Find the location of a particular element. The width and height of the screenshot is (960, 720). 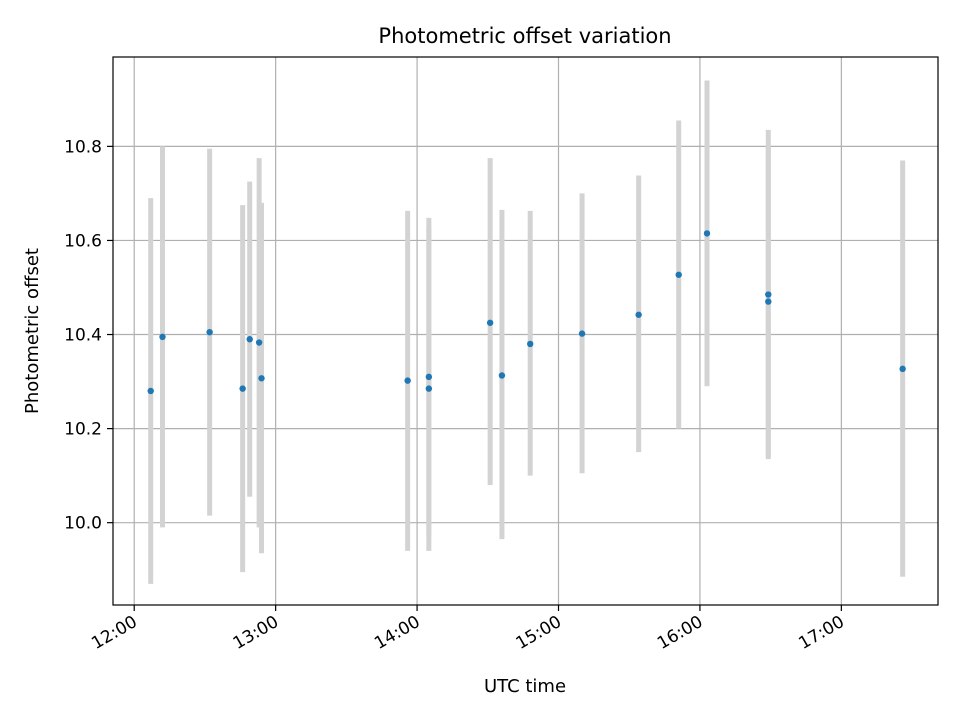

y-tick-label: 10.8 is located at coordinates (83, 147).